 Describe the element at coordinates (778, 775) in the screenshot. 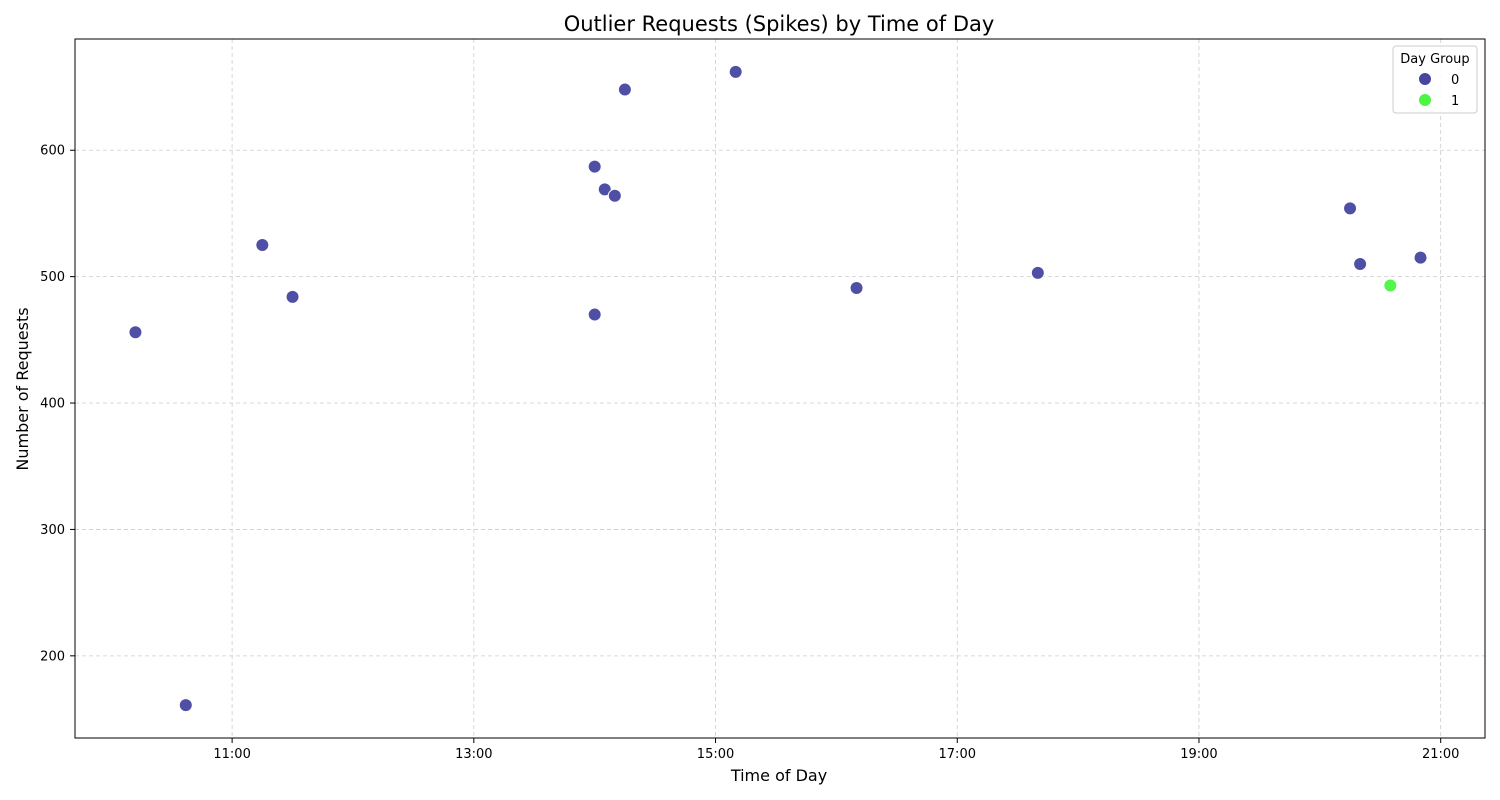

I see `x-axis-label: Time of Day` at that location.